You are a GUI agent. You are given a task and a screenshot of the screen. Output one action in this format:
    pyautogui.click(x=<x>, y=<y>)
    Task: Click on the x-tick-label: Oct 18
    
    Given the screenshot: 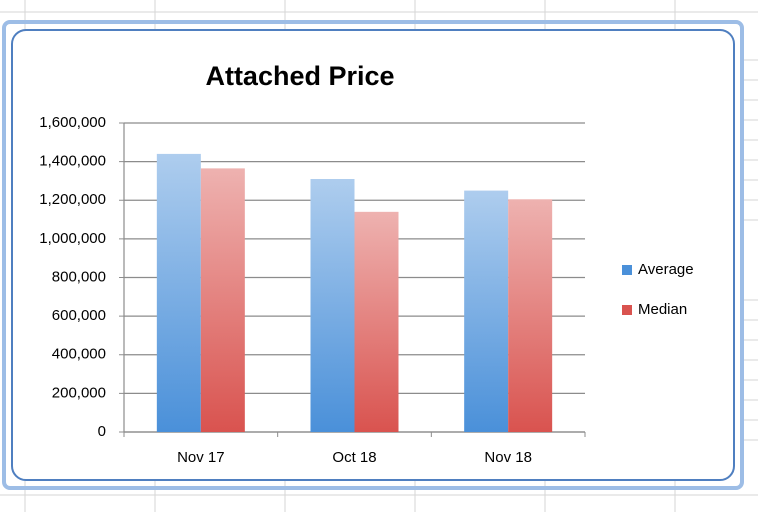 What is the action you would take?
    pyautogui.click(x=354, y=457)
    